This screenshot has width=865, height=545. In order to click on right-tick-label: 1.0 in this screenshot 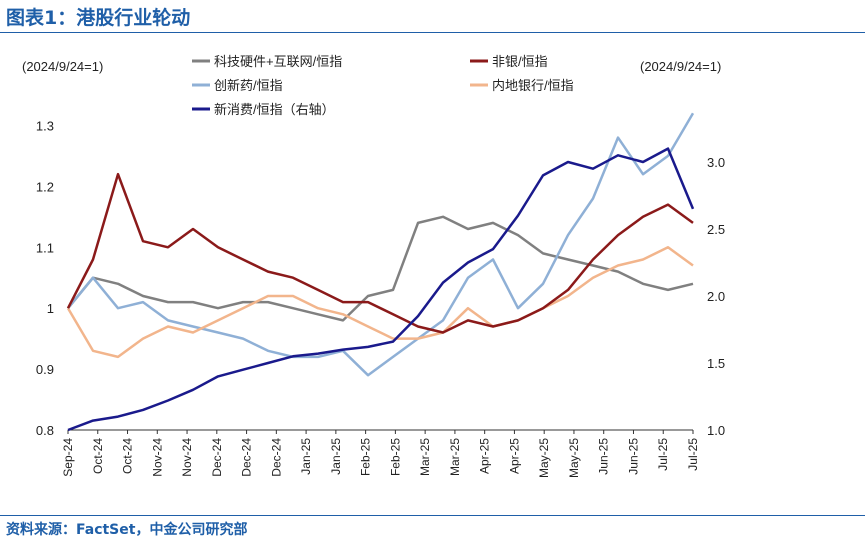, I will do `click(716, 430)`.